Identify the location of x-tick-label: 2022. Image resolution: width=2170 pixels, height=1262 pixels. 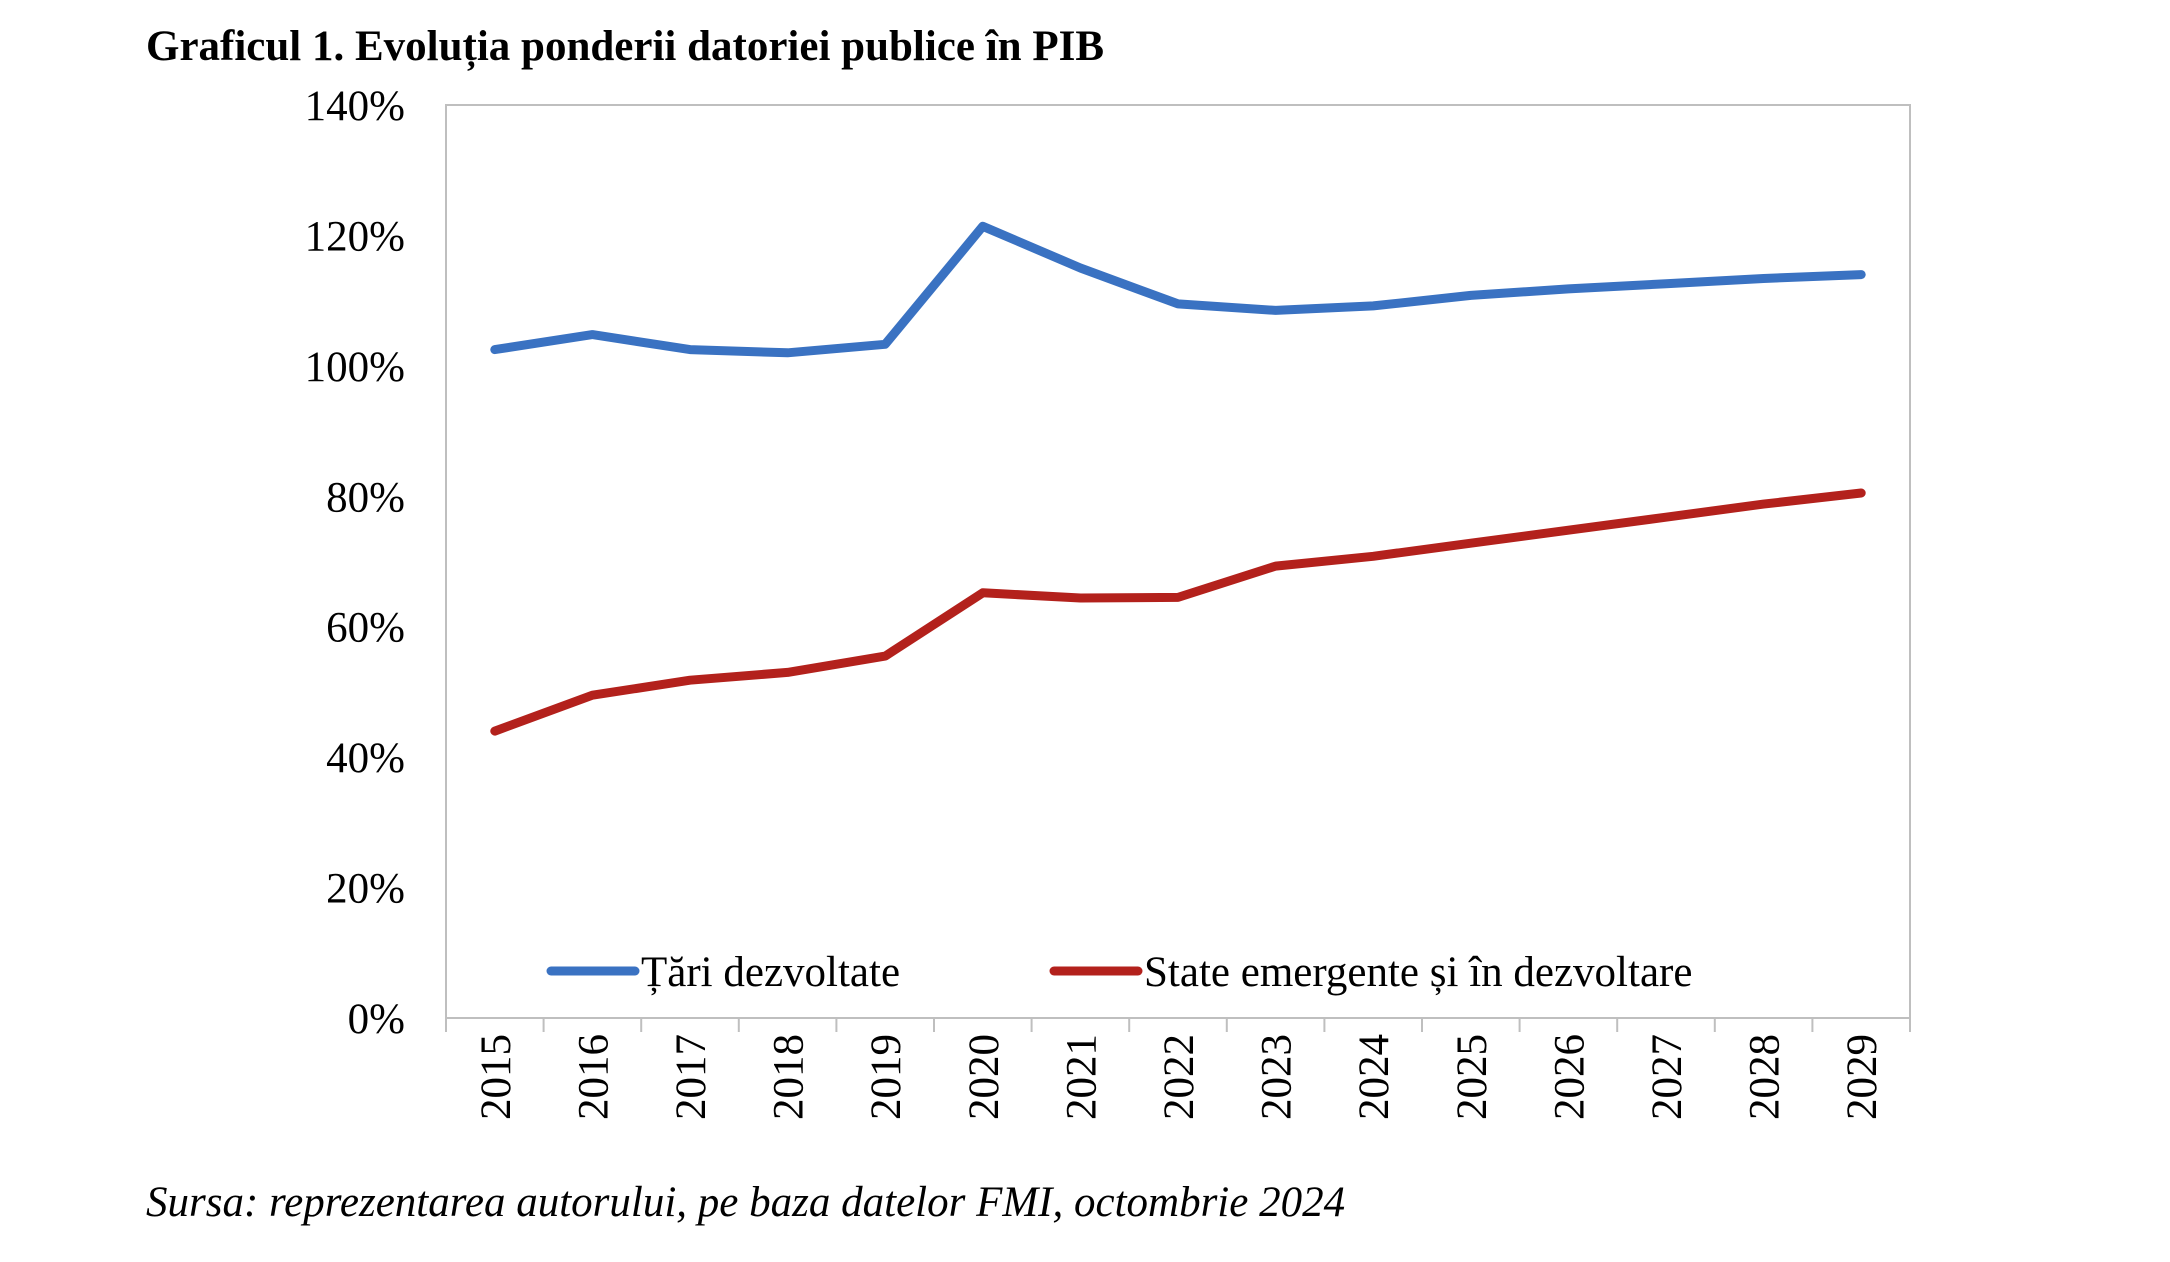
(1179, 1077).